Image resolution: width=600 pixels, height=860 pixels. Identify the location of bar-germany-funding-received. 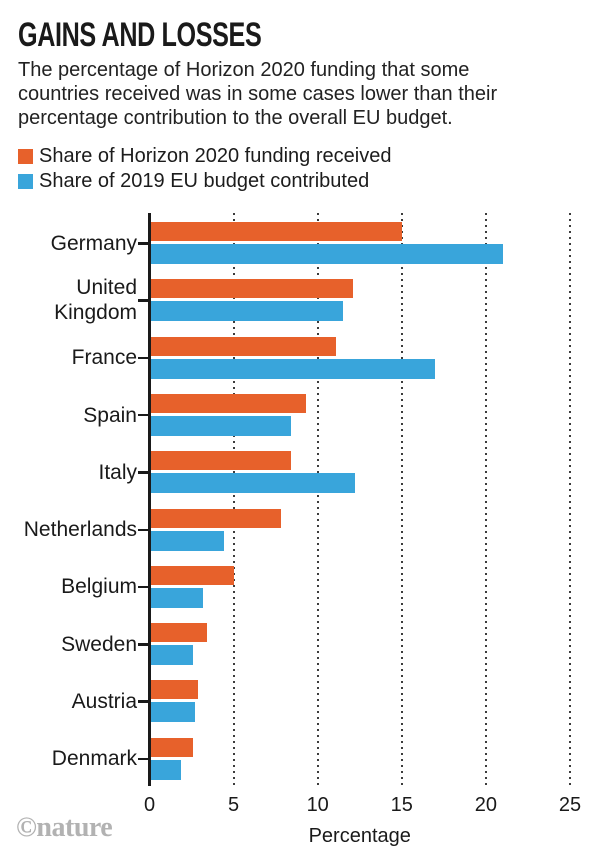
(276, 231).